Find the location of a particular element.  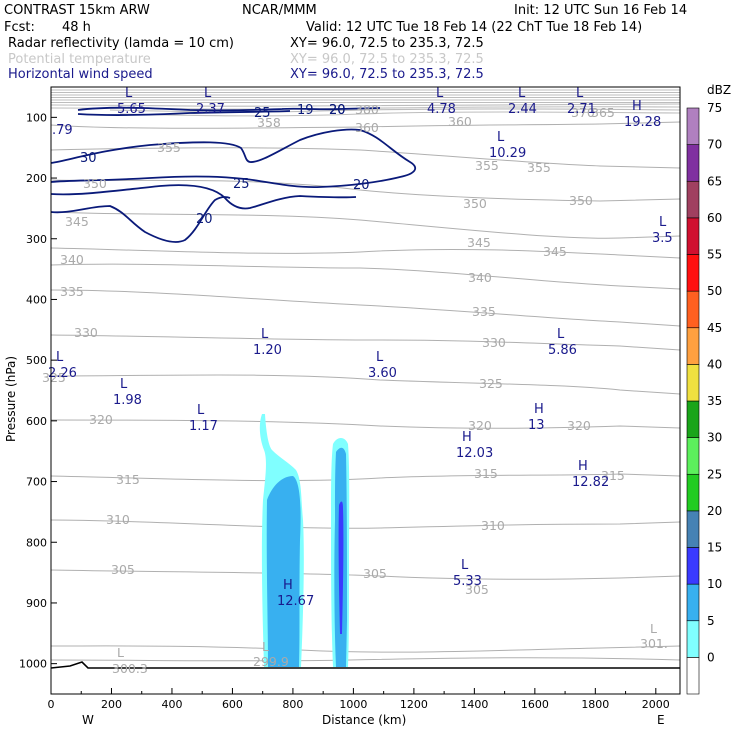

wind-contour-label: 19 is located at coordinates (305, 110).